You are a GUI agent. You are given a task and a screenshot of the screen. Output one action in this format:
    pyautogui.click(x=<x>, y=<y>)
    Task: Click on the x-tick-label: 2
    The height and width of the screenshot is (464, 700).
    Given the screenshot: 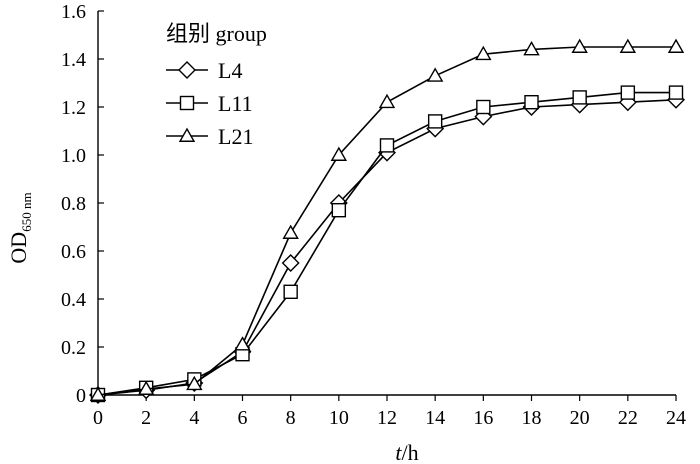 What is the action you would take?
    pyautogui.click(x=146, y=418)
    